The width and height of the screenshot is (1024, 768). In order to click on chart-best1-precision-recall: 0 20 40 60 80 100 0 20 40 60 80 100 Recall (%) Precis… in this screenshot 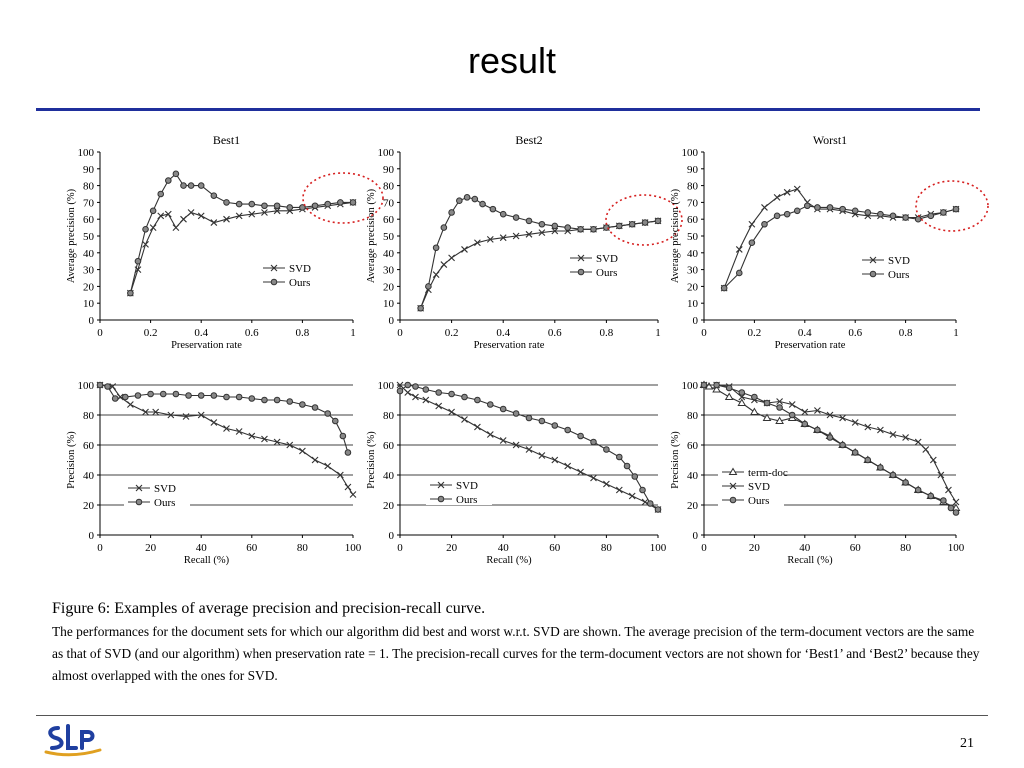, I will do `click(214, 473)`.